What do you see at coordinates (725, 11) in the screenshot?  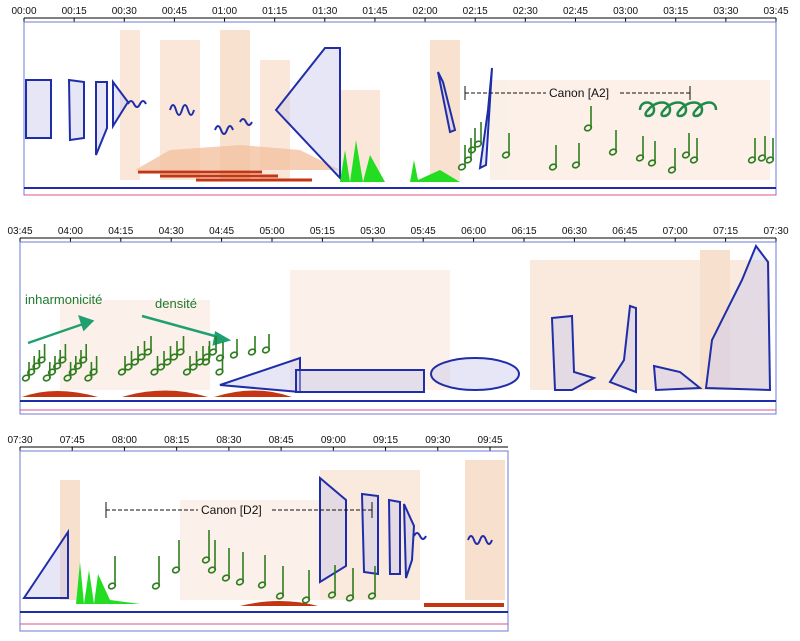 I see `tick-label: 03:30` at bounding box center [725, 11].